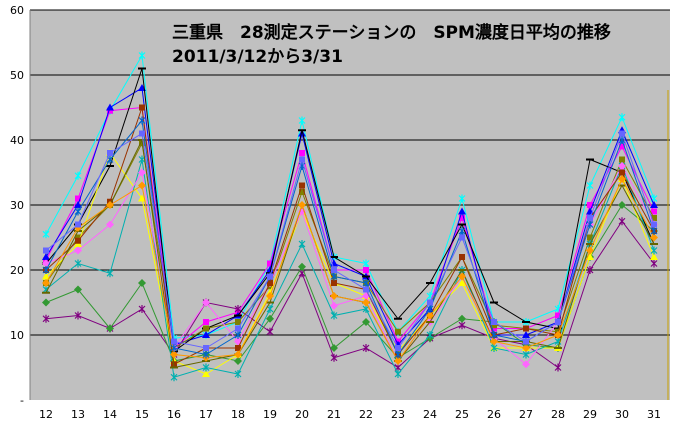 The image size is (674, 426). What do you see at coordinates (430, 414) in the screenshot?
I see `x-tick-label-24: 24` at bounding box center [430, 414].